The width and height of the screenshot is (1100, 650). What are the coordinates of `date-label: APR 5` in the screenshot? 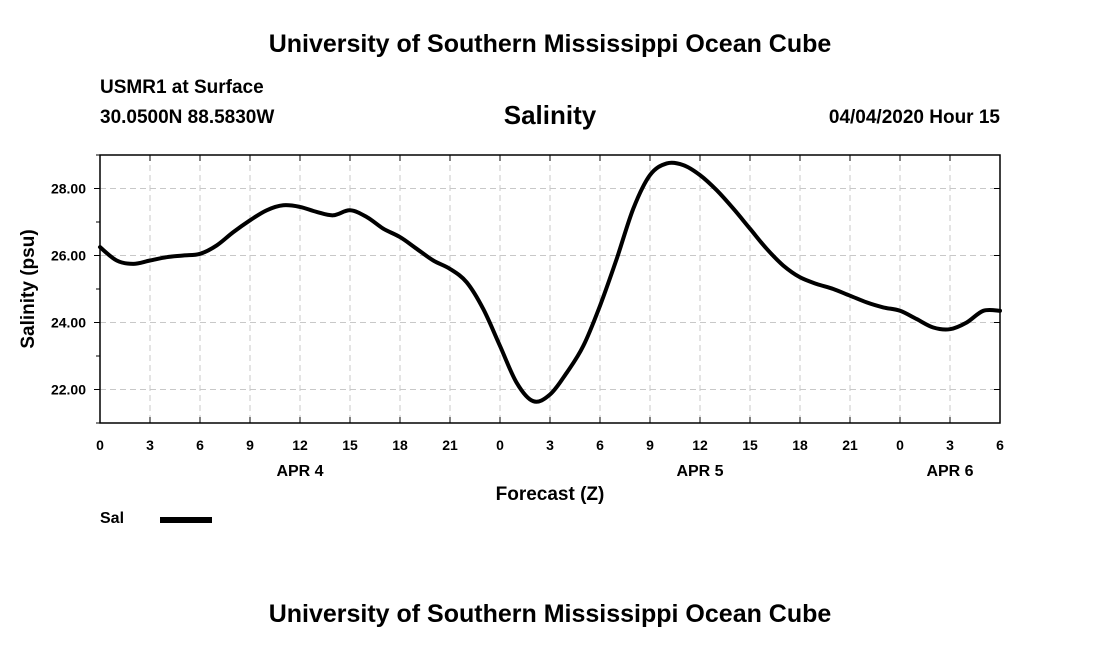 It's located at (699, 471).